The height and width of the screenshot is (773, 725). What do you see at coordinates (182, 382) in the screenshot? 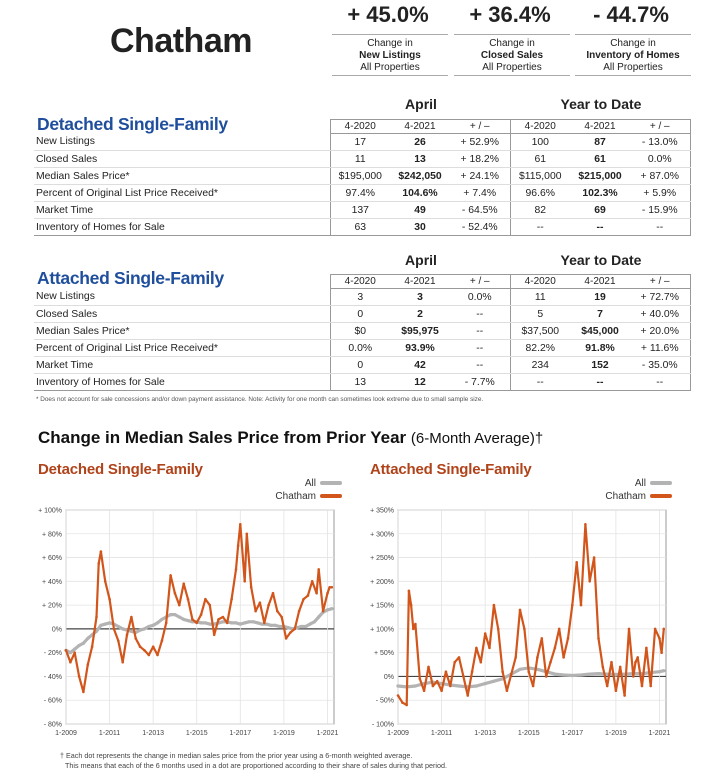
I see `row-label: Inventory of Homes for Sale` at bounding box center [182, 382].